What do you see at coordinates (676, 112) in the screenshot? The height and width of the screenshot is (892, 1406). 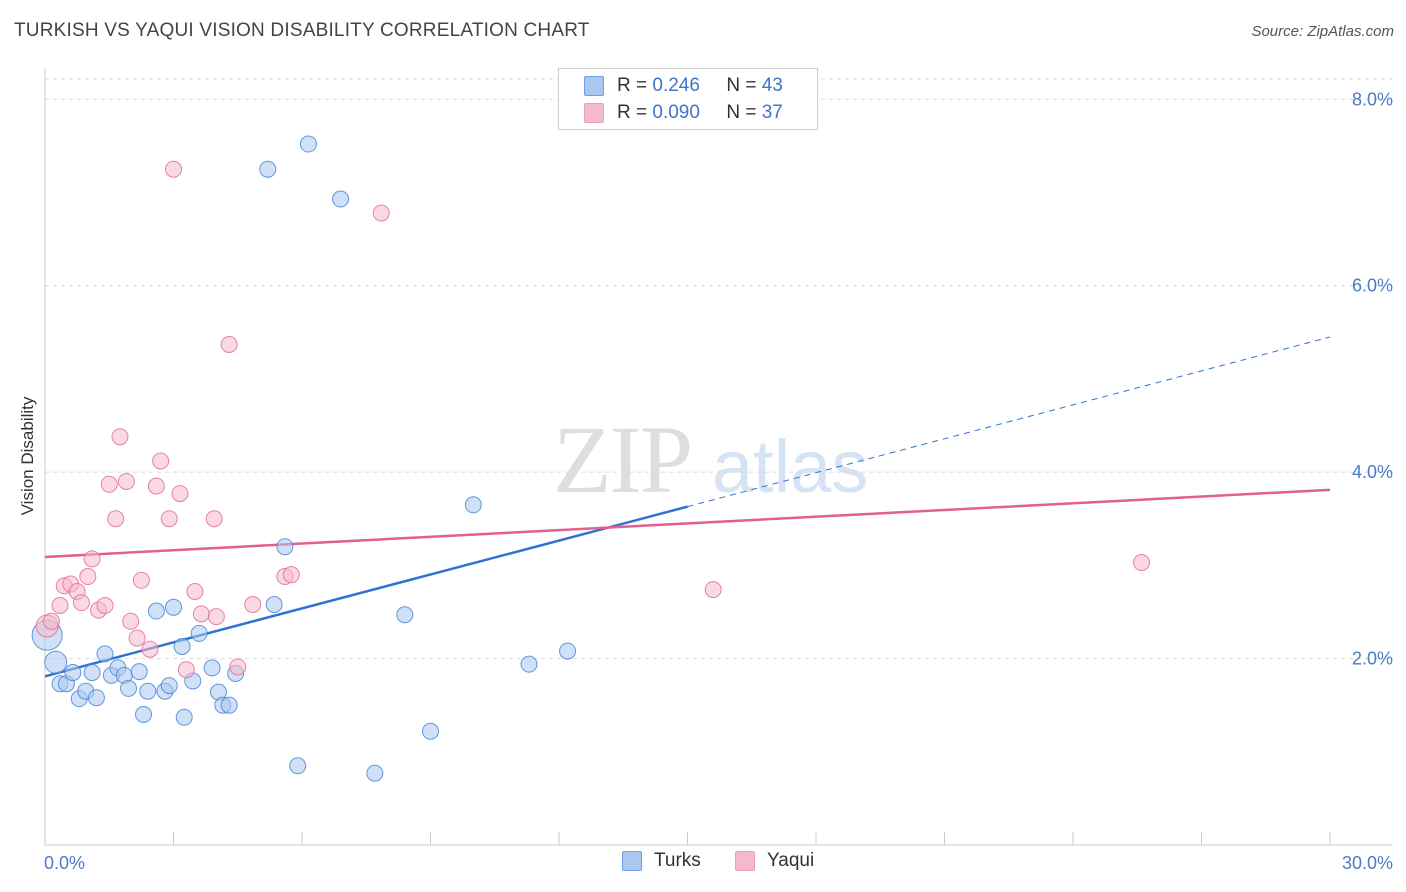 I see `yaqui-r-value: 0.090` at bounding box center [676, 112].